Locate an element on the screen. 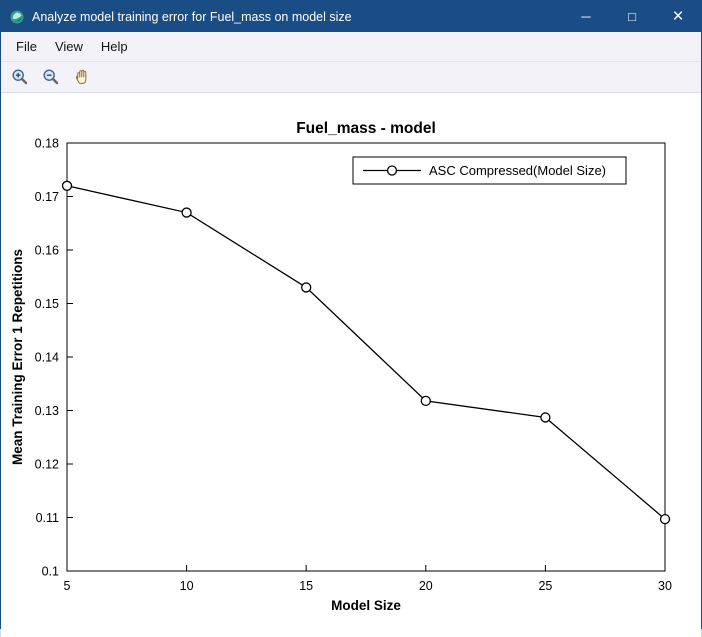 The image size is (702, 637). zoom-in-button is located at coordinates (20, 77).